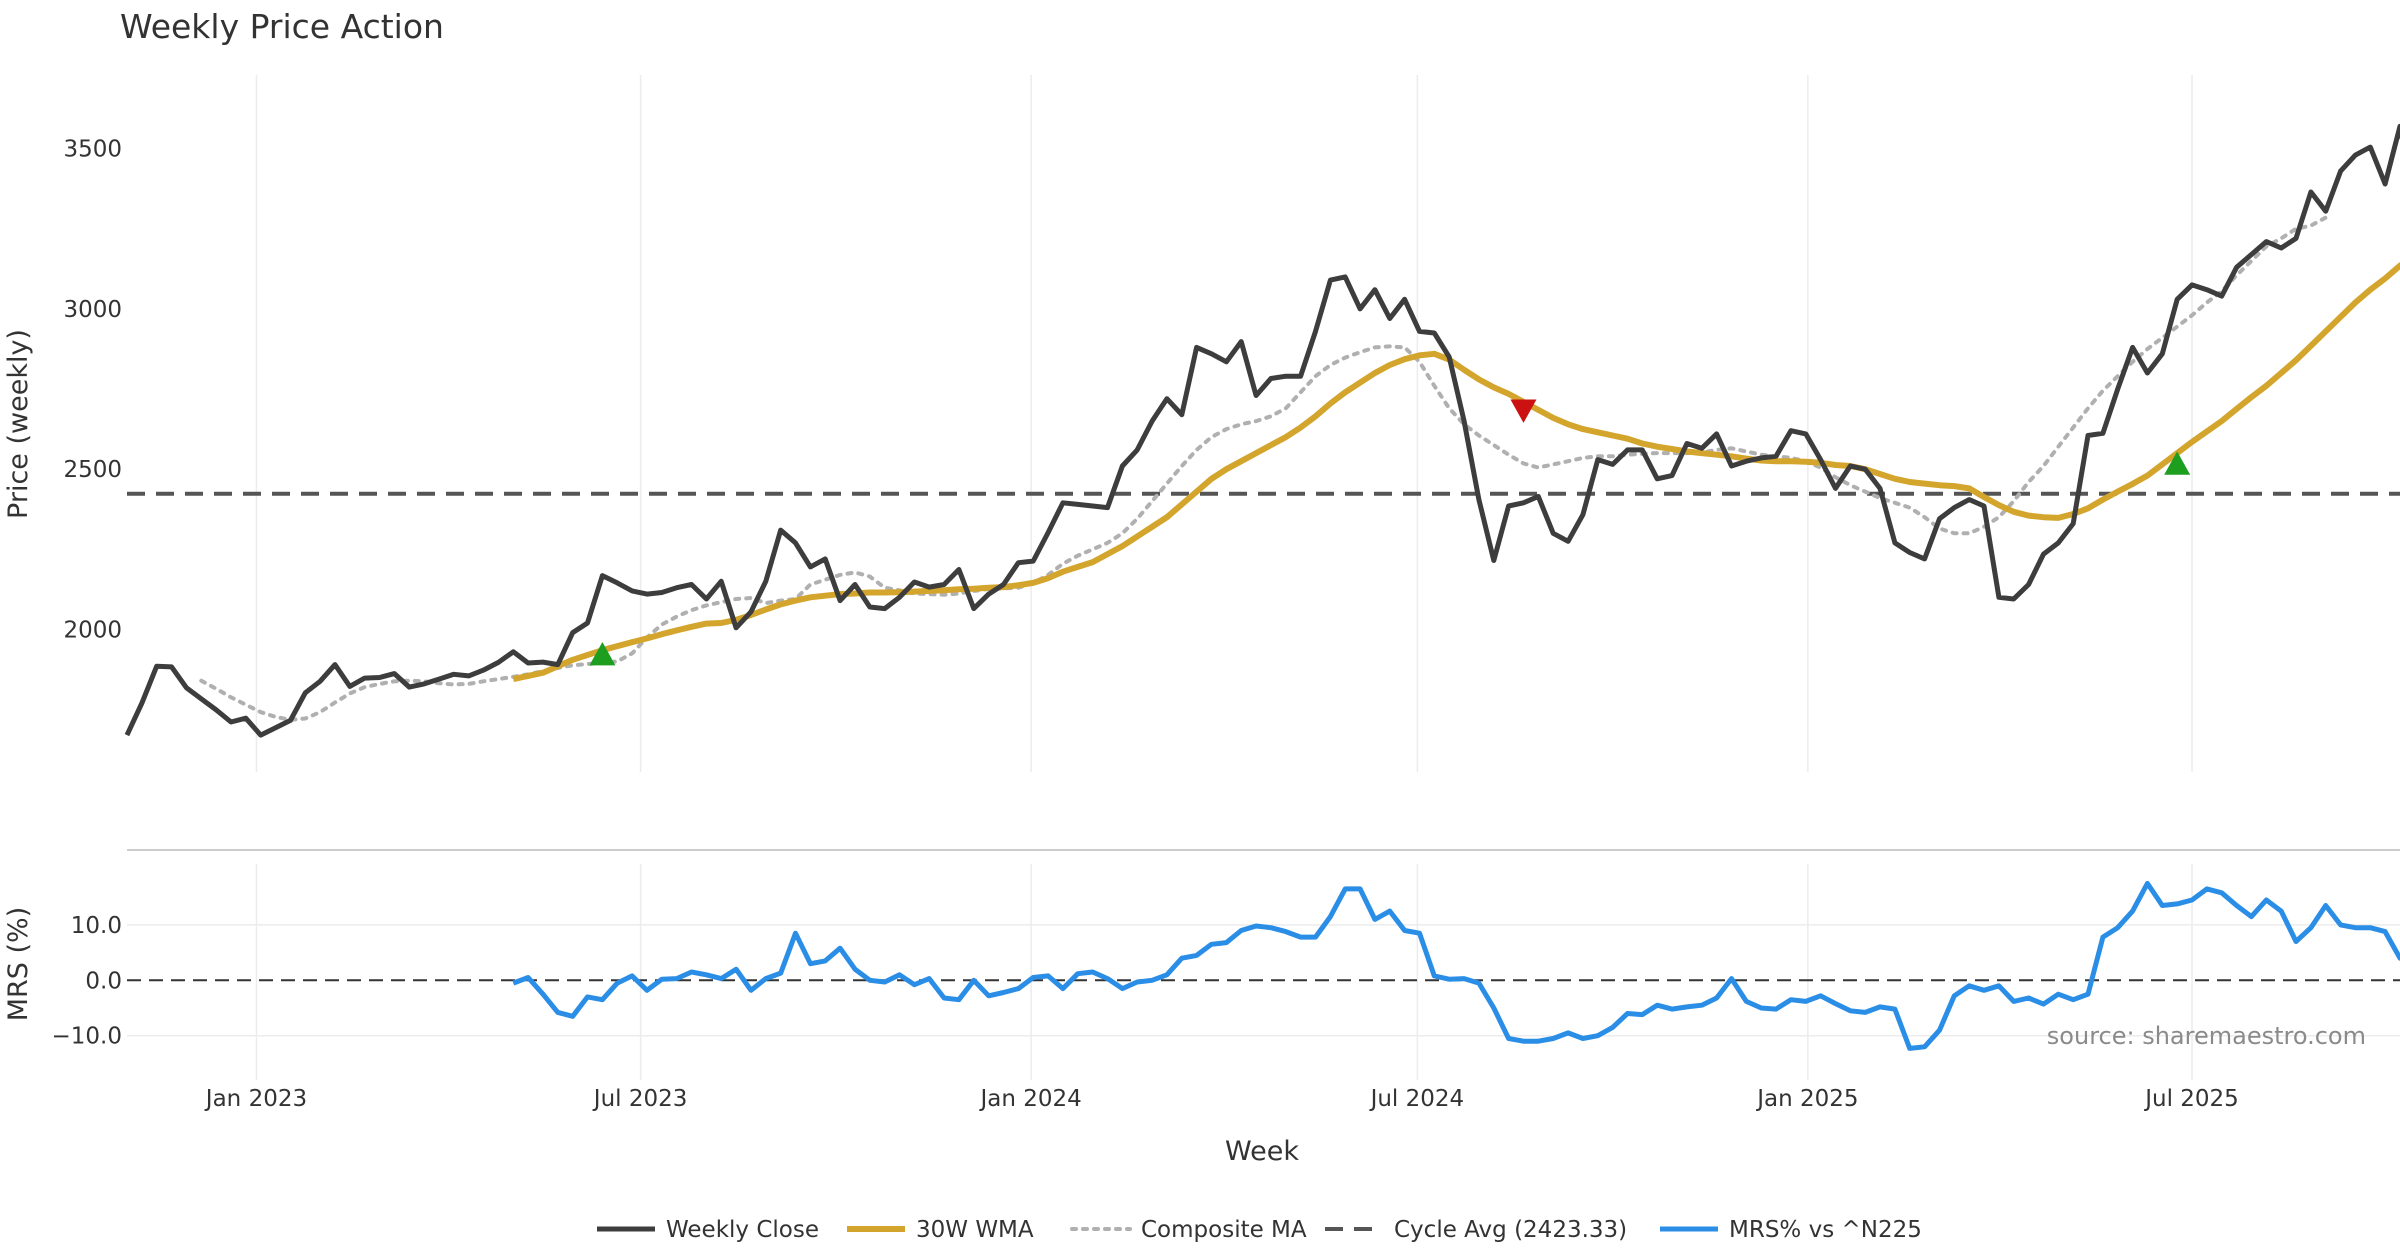 The width and height of the screenshot is (2400, 1260). What do you see at coordinates (96, 926) in the screenshot?
I see `mrs-y-tick-label: 10.0` at bounding box center [96, 926].